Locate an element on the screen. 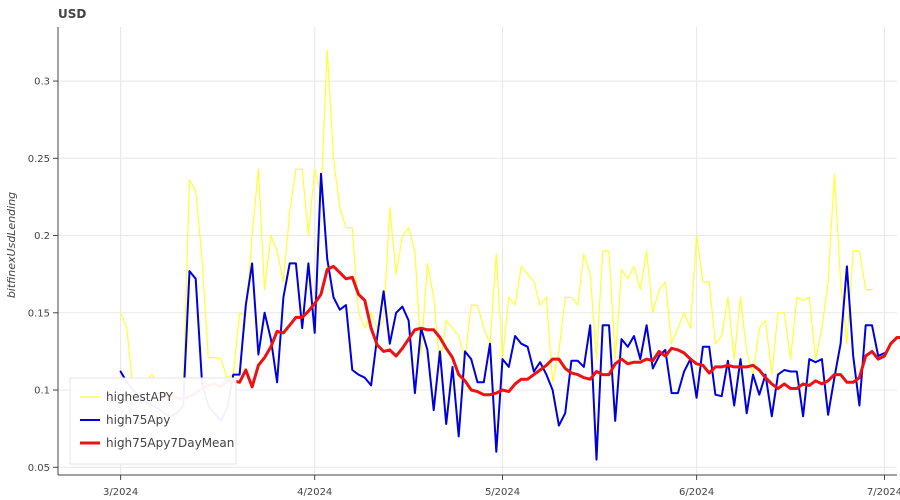 This screenshot has width=900, height=500. x-tick-label: 3/2024 is located at coordinates (120, 492).